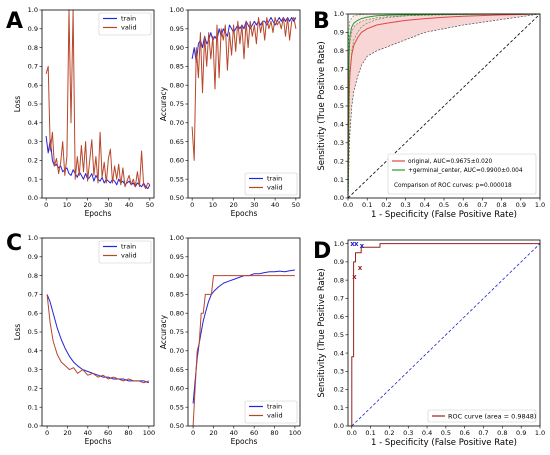 The image size is (550, 455). I want to click on y-tick-label: 0.80, so click(177, 85).